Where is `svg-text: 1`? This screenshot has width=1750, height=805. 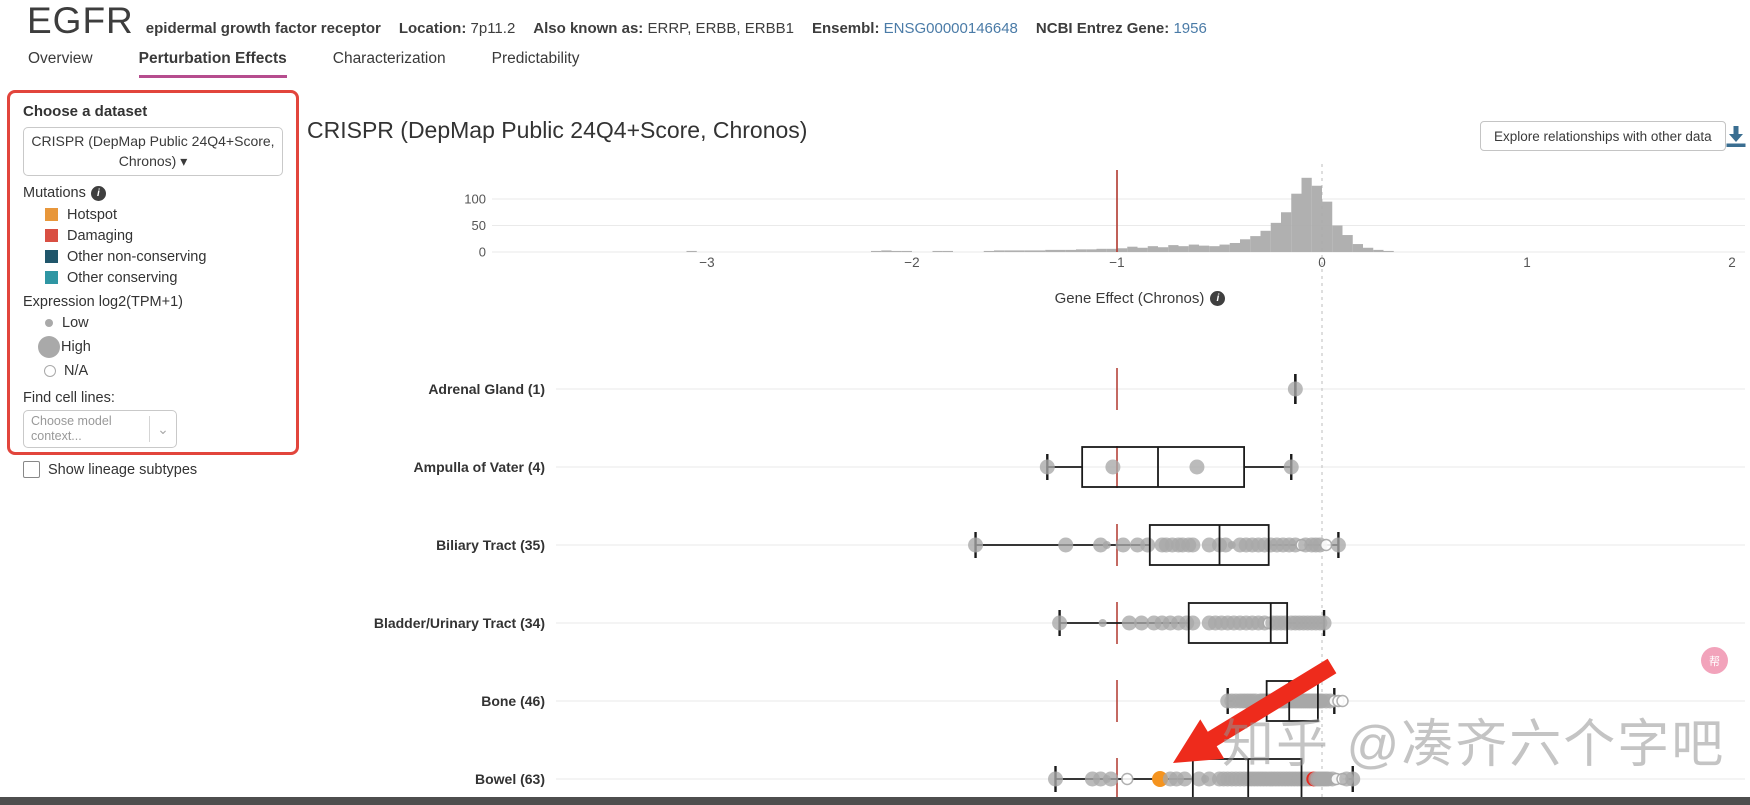
svg-text: 1 is located at coordinates (1527, 262).